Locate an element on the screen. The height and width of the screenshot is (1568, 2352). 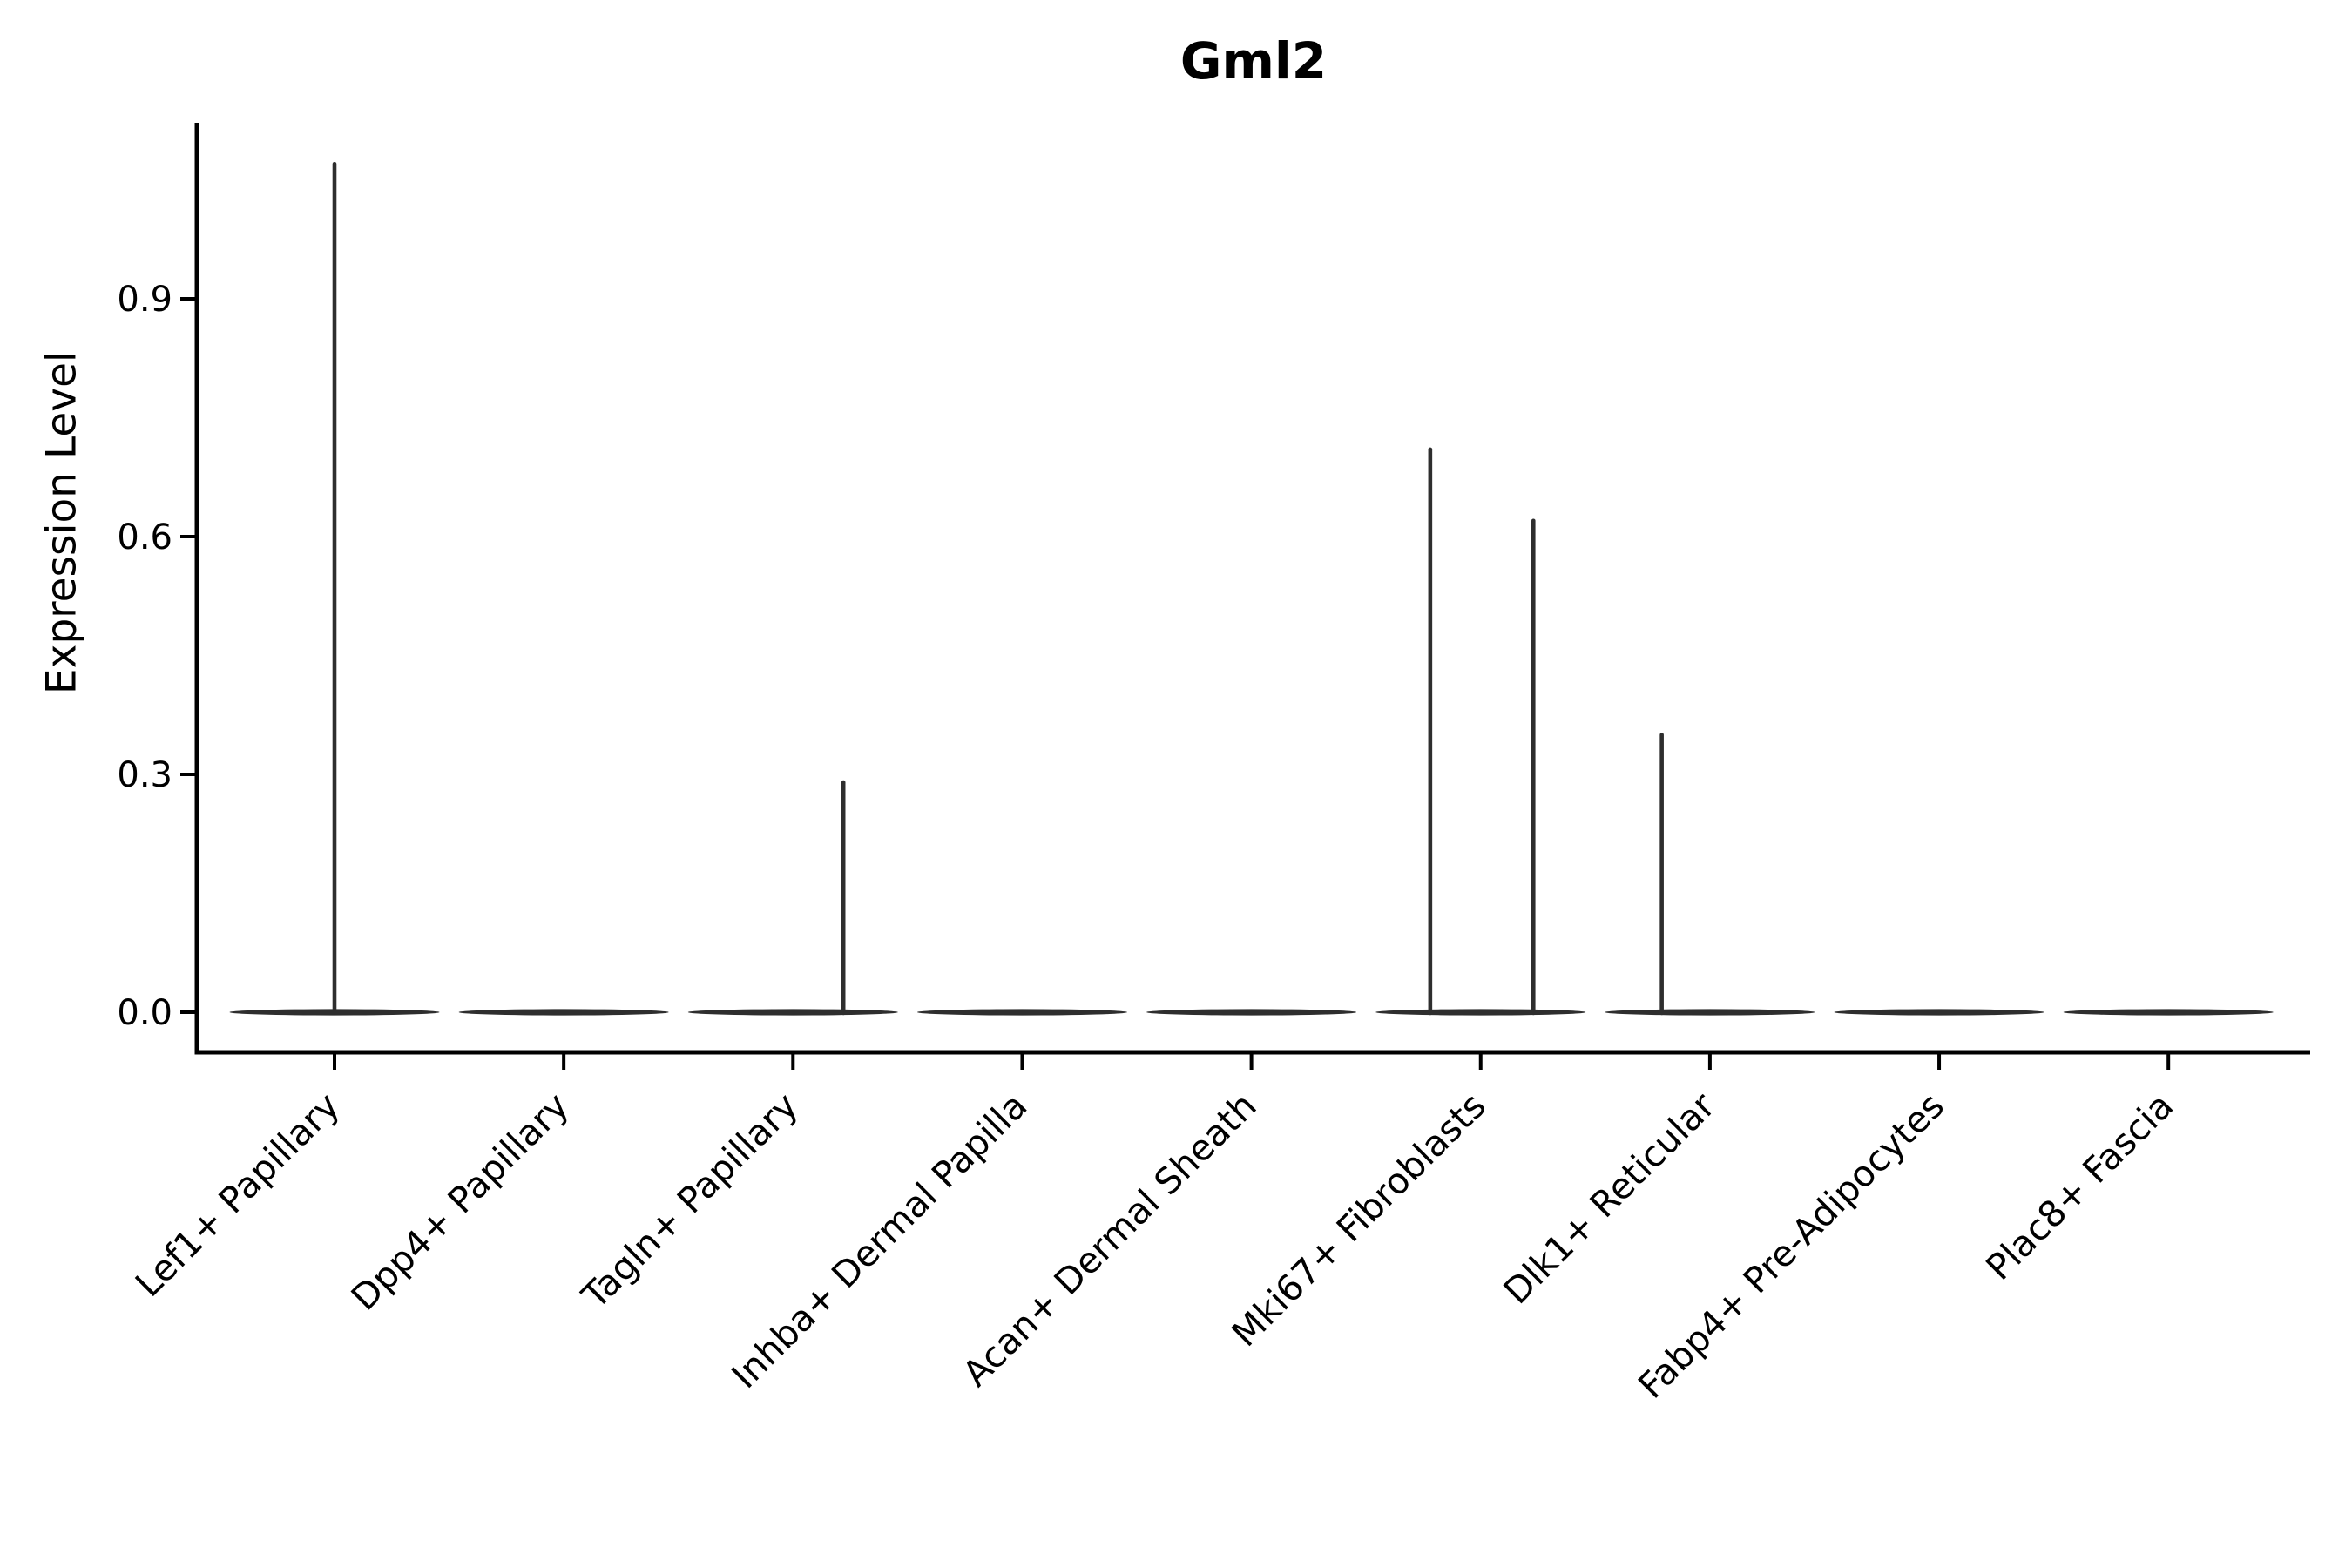
y-tick-label: 0.0 is located at coordinates (145, 1013).